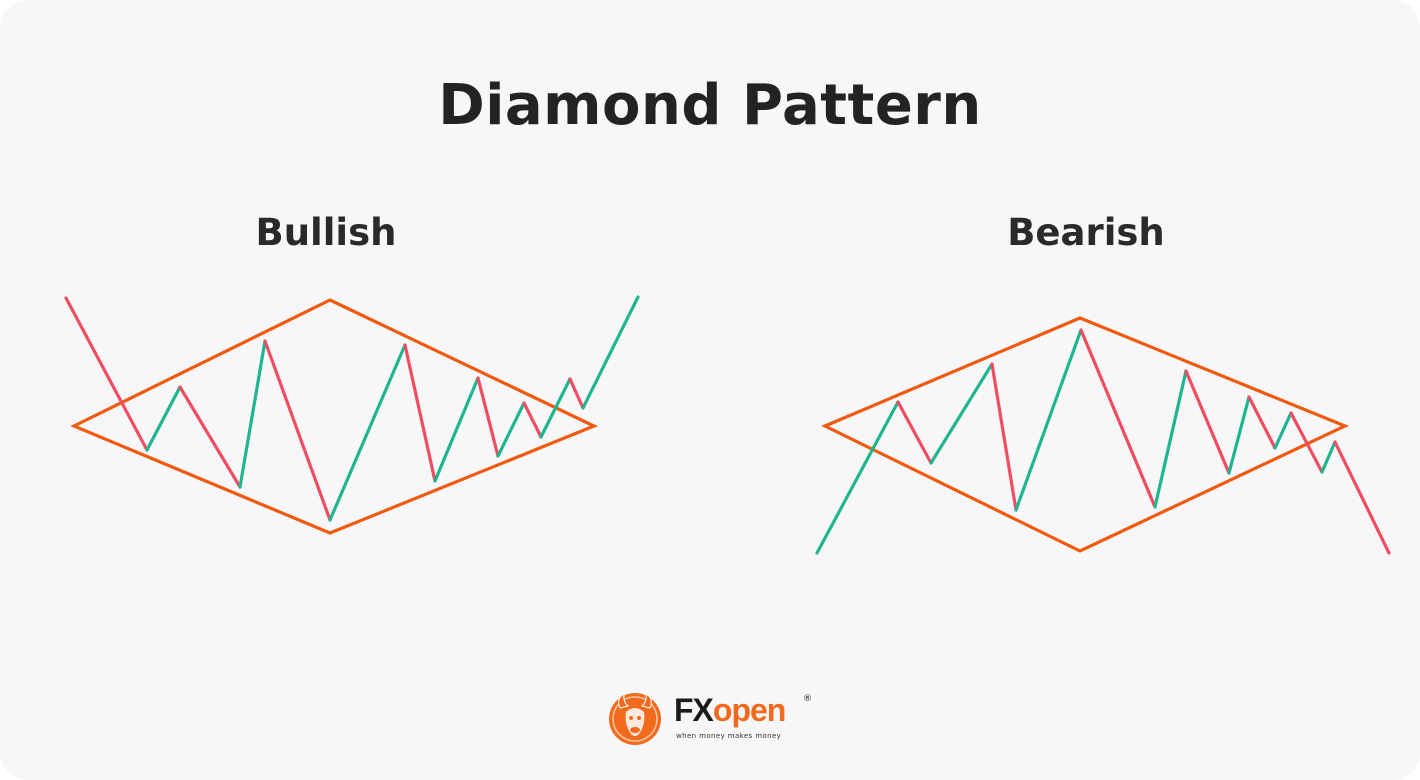 The image size is (1420, 780). What do you see at coordinates (1086, 232) in the screenshot?
I see `bearish-label: Bearish` at bounding box center [1086, 232].